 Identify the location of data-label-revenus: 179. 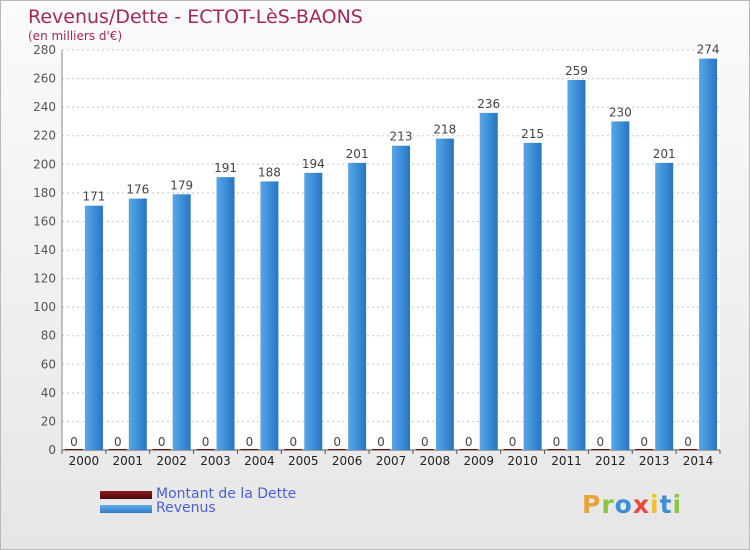
(181, 185).